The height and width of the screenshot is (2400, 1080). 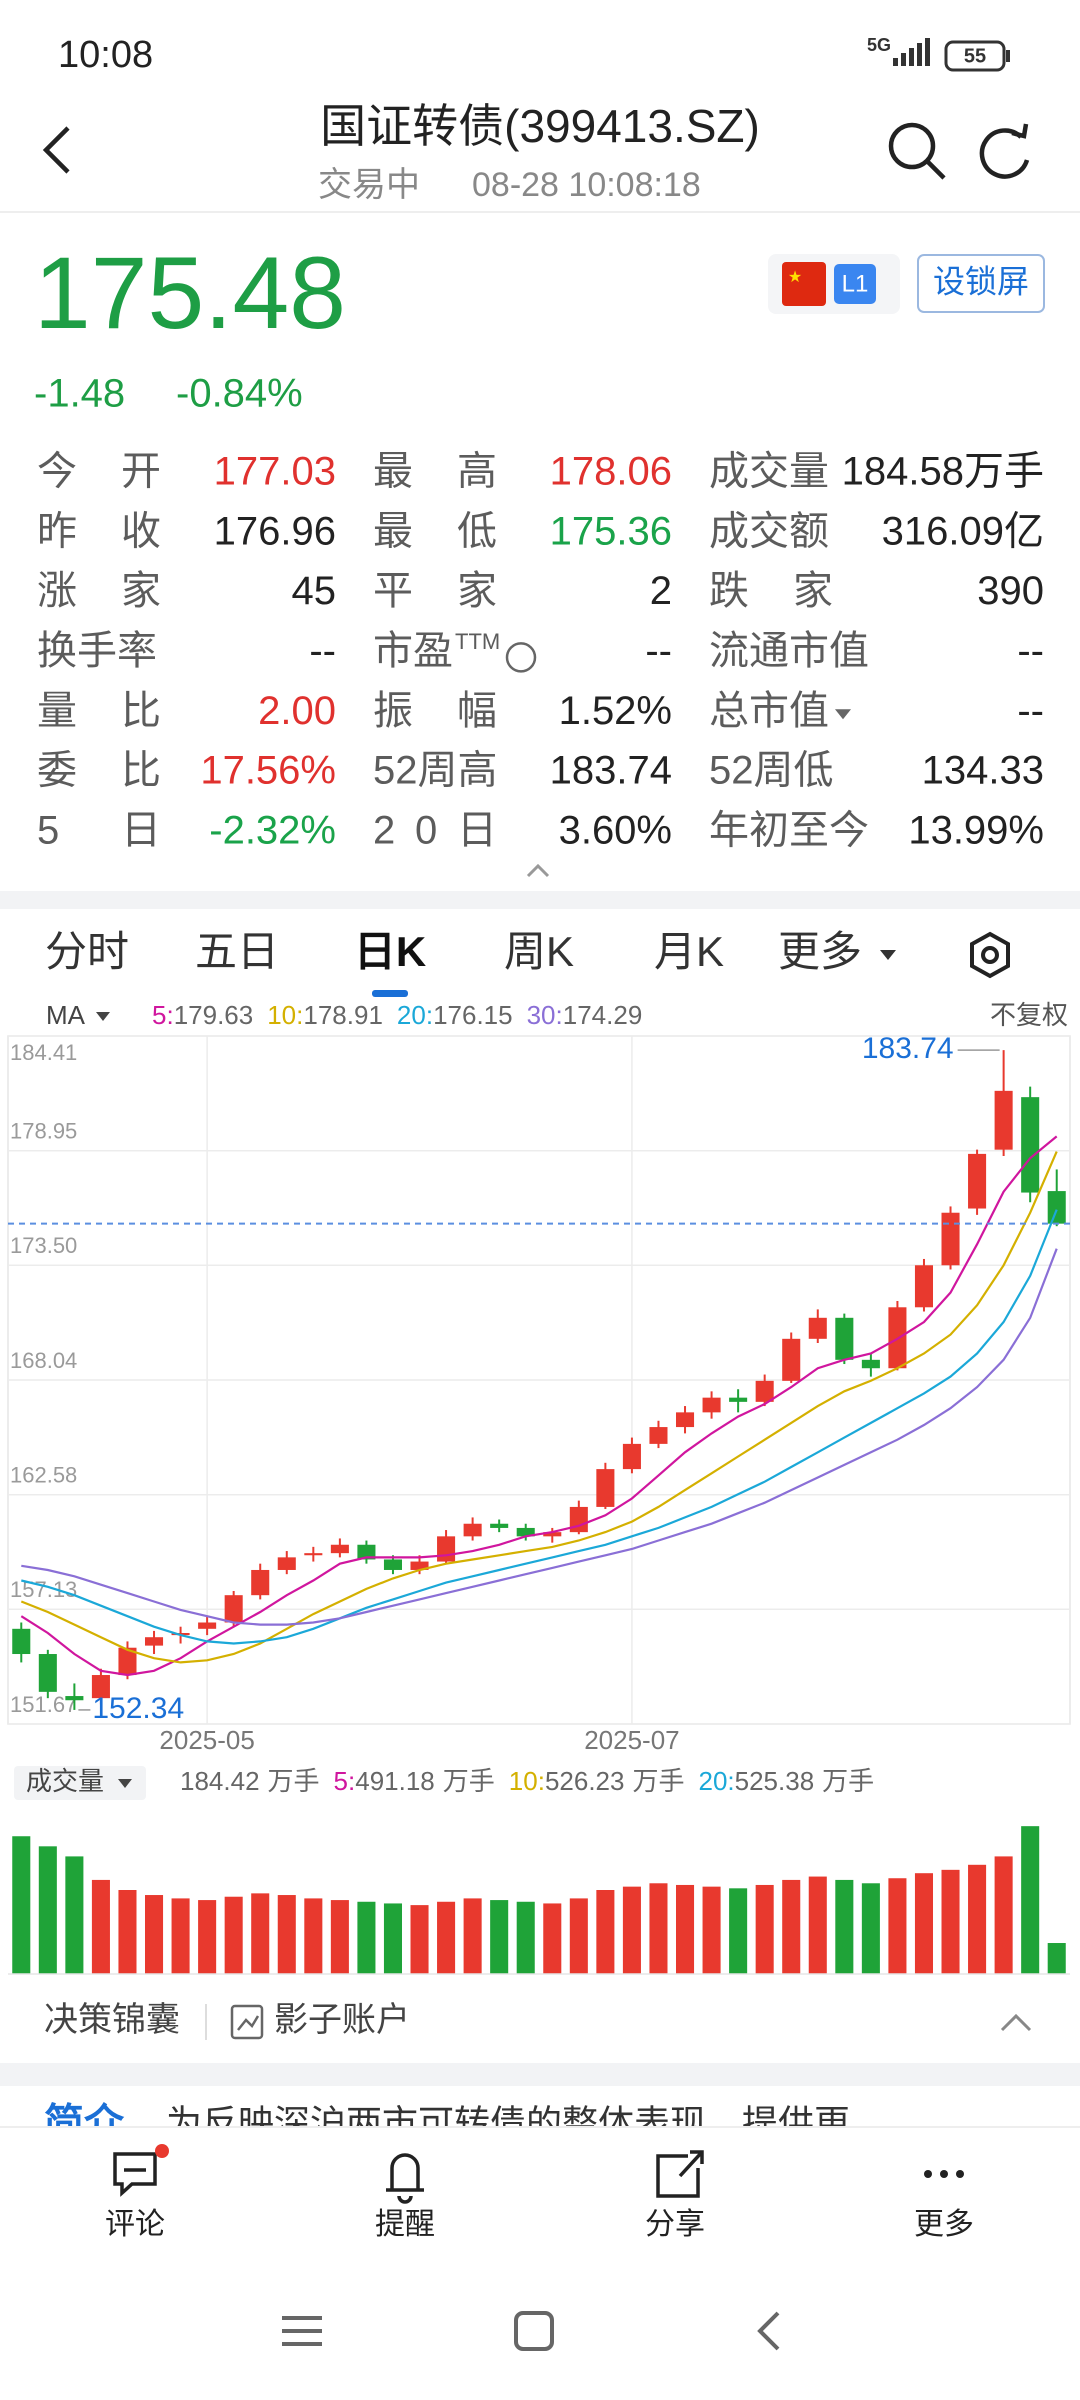 What do you see at coordinates (689, 951) in the screenshot?
I see `chart-tab: 月K` at bounding box center [689, 951].